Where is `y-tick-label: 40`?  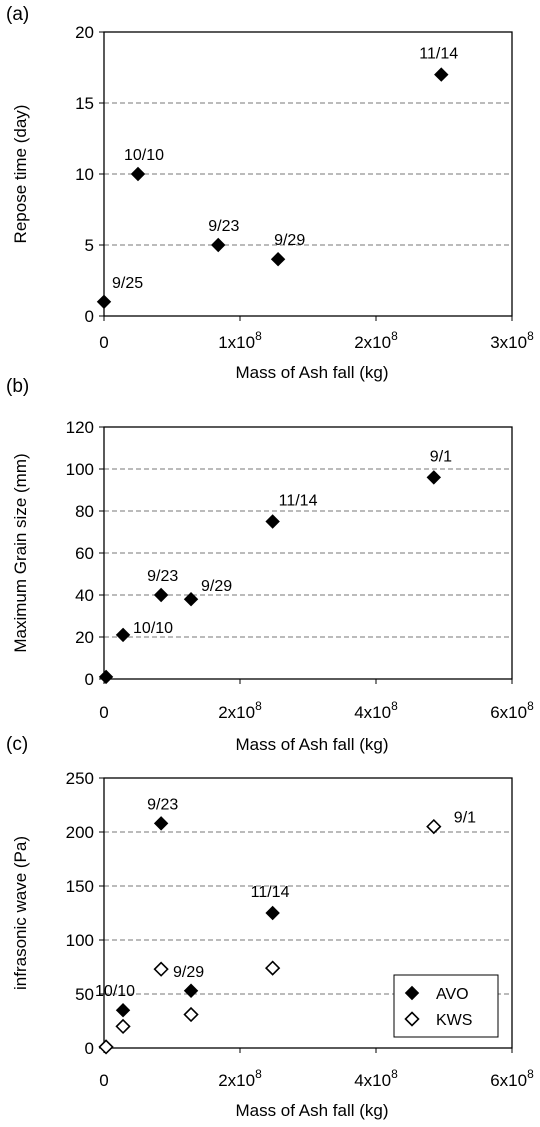 y-tick-label: 40 is located at coordinates (84, 595).